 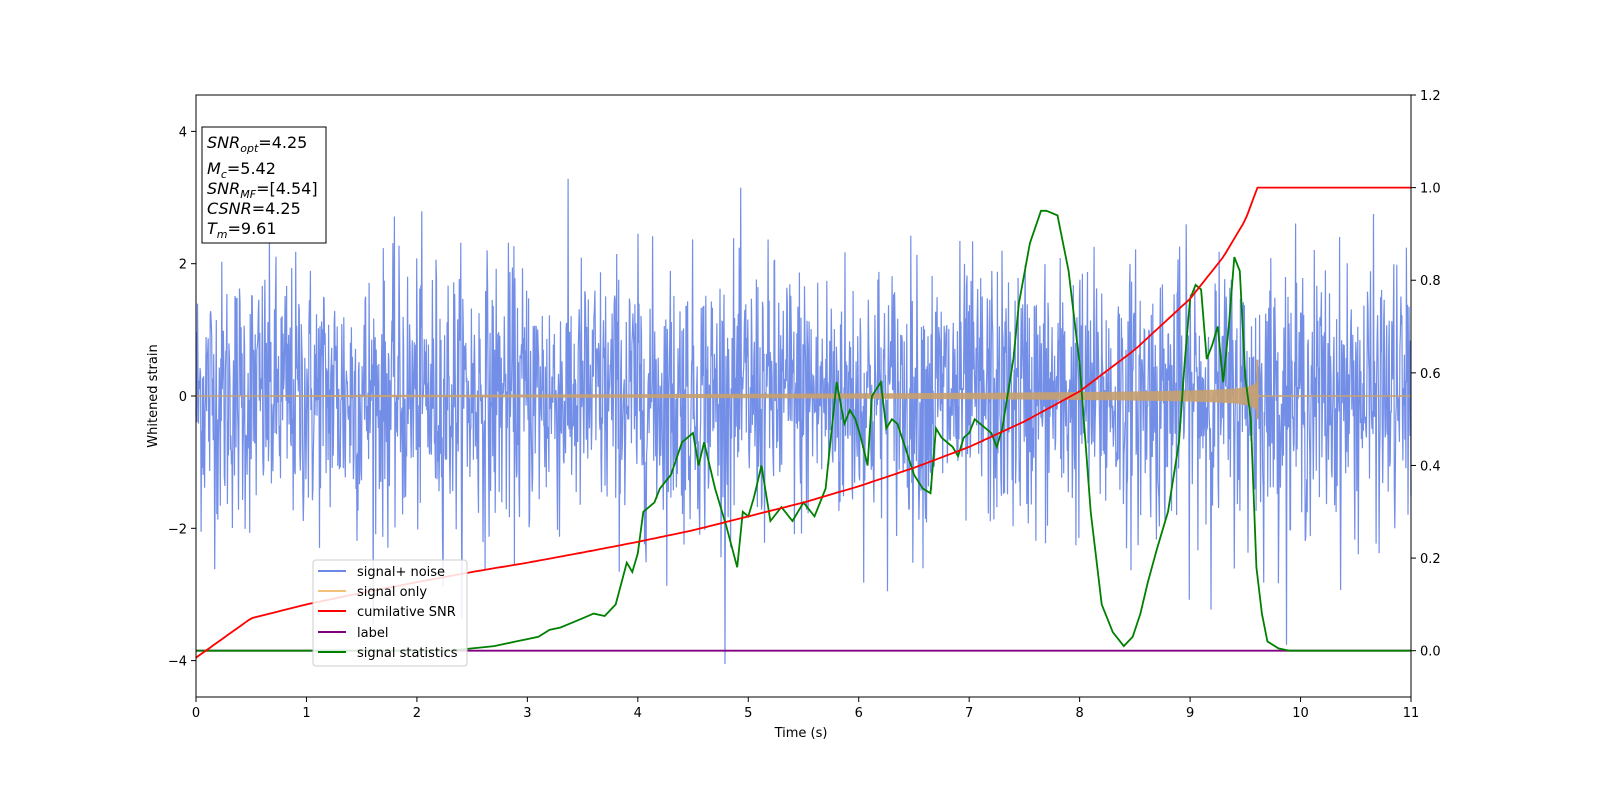 What do you see at coordinates (1079, 713) in the screenshot?
I see `x-tick-label: 8` at bounding box center [1079, 713].